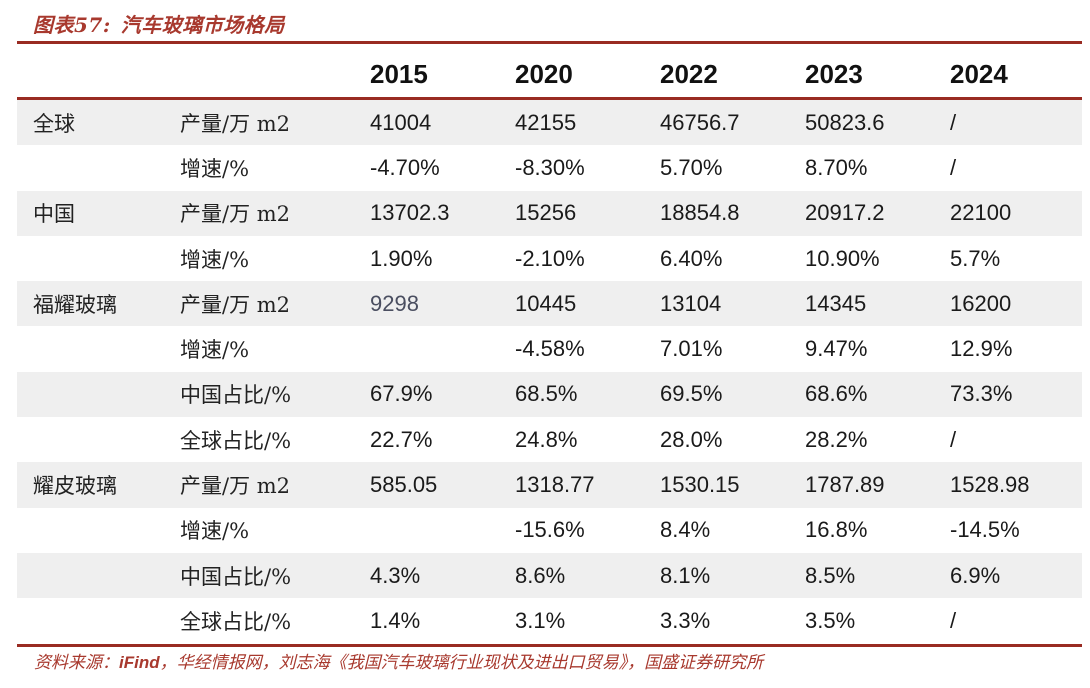 This screenshot has width=1090, height=688. I want to click on cell: 1.90%, so click(401, 258).